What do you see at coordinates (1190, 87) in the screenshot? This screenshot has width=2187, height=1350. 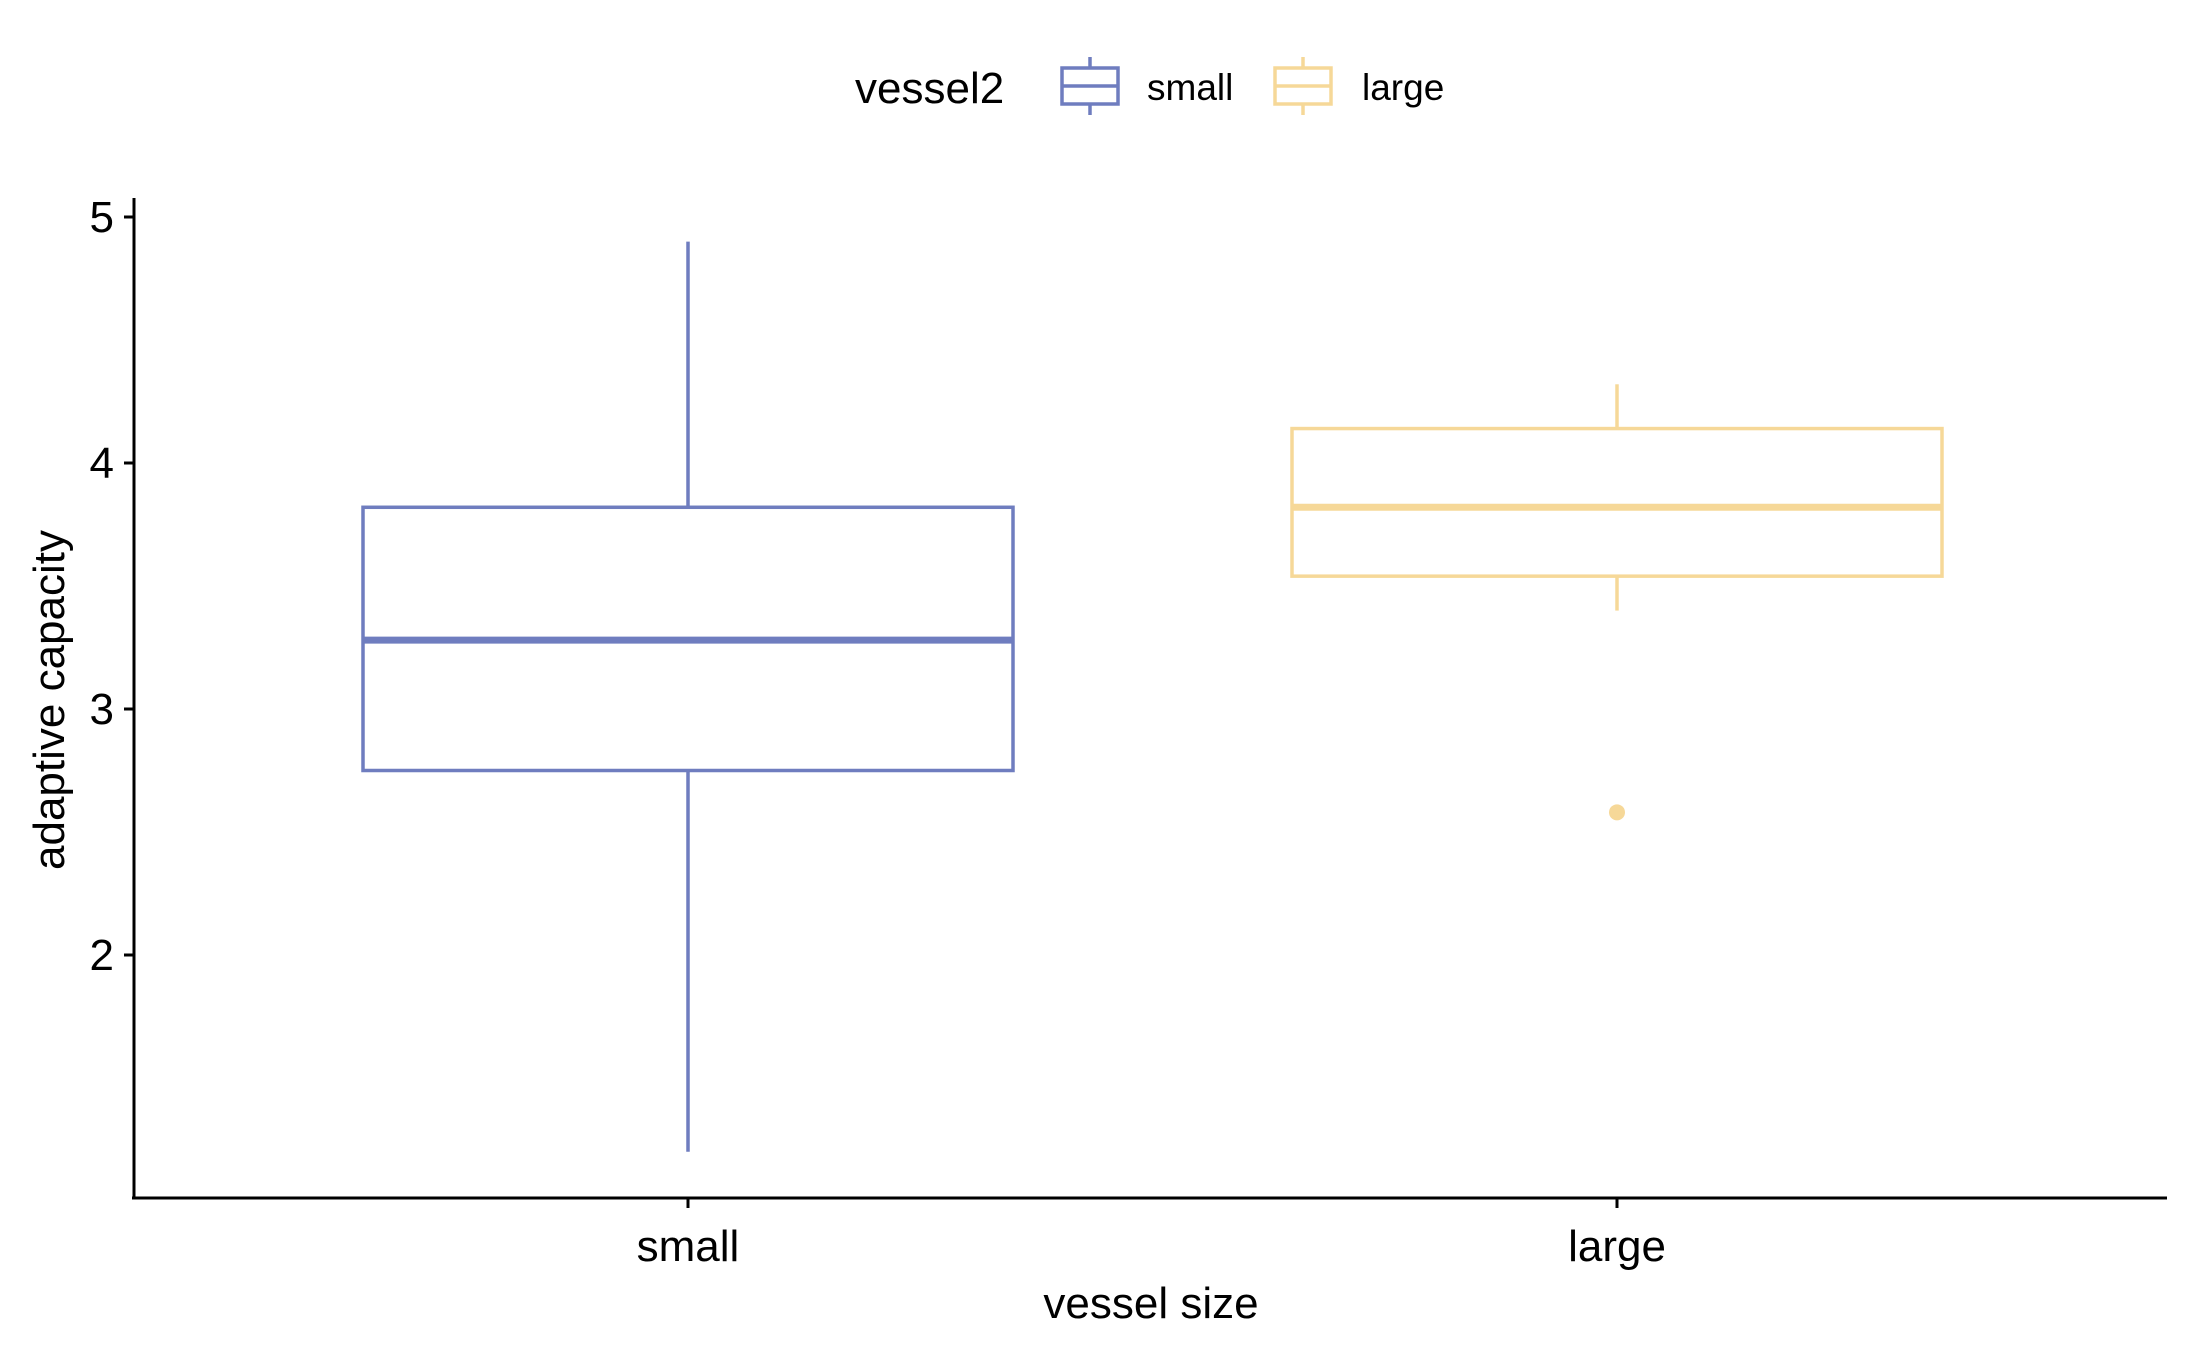 I see `legend-label-small: small` at bounding box center [1190, 87].